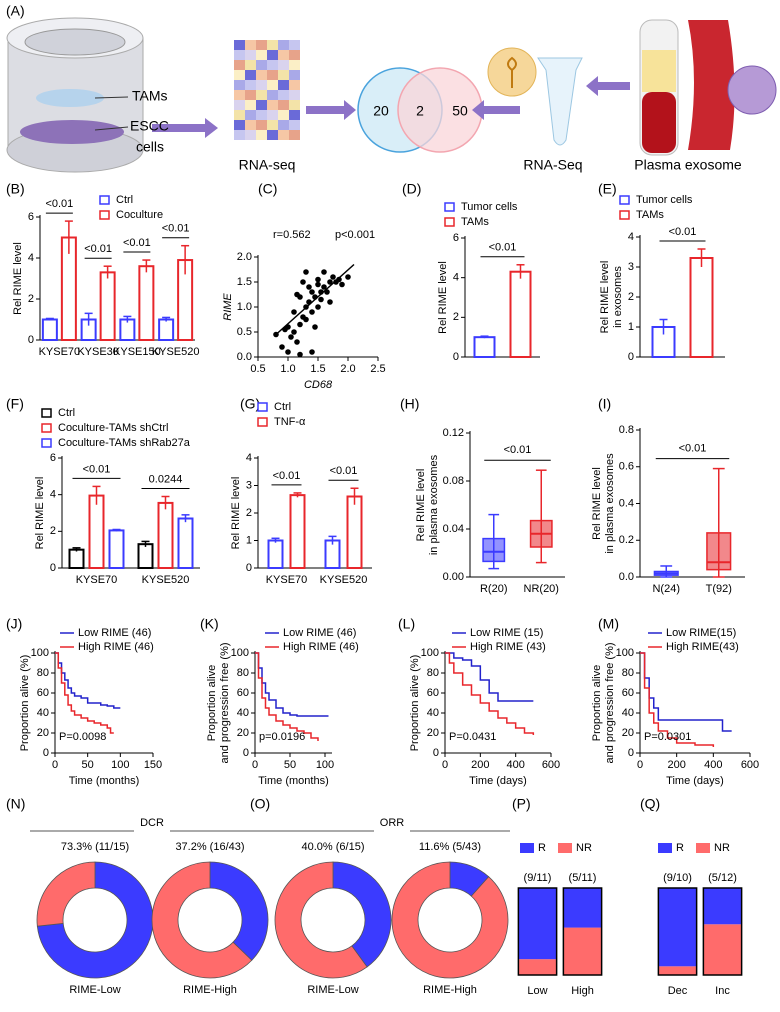  I want to click on count-label: (5/12), so click(722, 878).